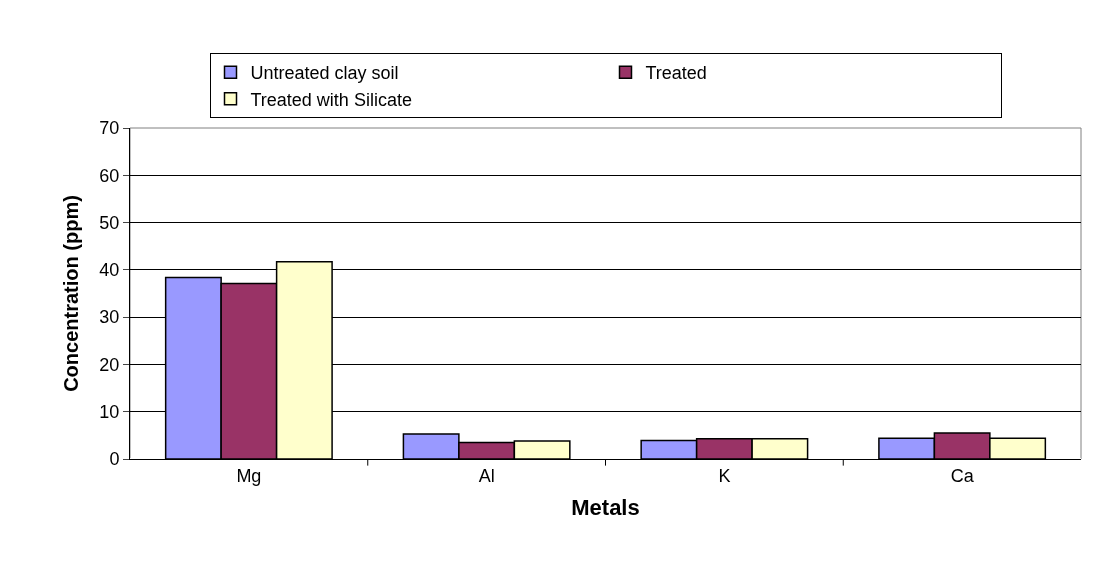 This screenshot has width=1106, height=584. Describe the element at coordinates (486, 475) in the screenshot. I see `x-tick-label: Al` at that location.